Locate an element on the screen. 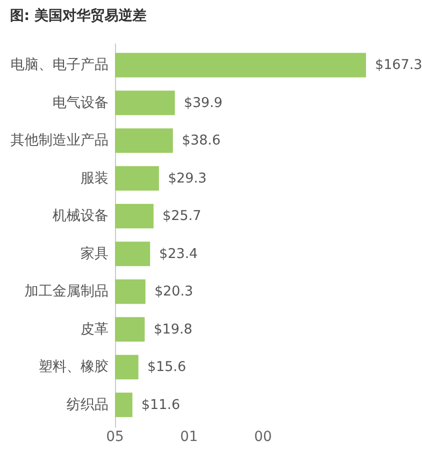 This screenshot has height=450, width=422. y-tick-label: 机械设备 is located at coordinates (80, 216).